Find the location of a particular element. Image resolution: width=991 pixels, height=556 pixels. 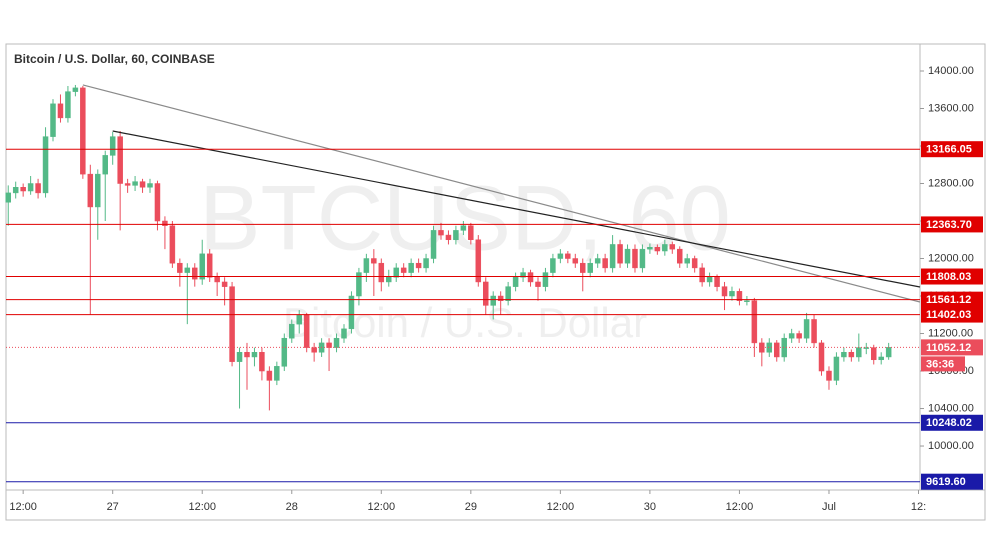

x-tick-label: 29 is located at coordinates (471, 507).